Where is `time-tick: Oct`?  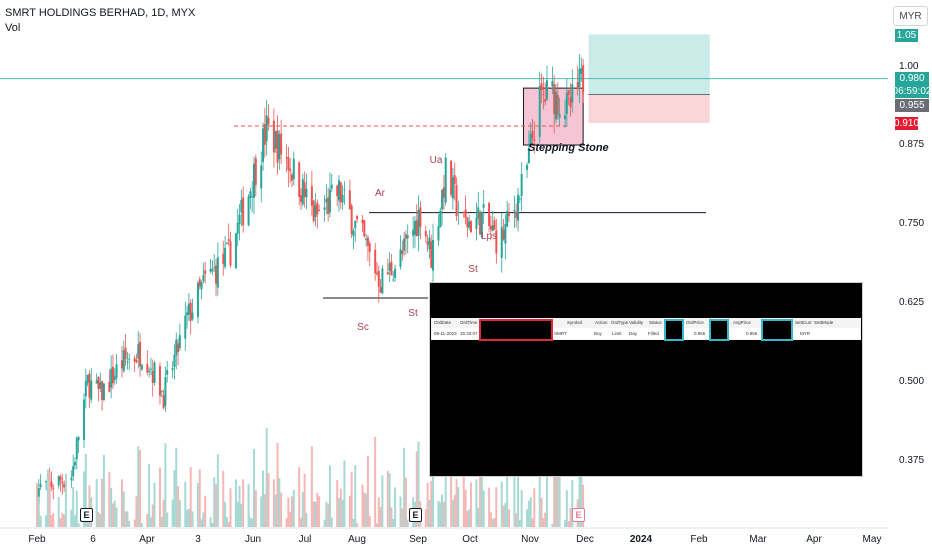 time-tick: Oct is located at coordinates (470, 539).